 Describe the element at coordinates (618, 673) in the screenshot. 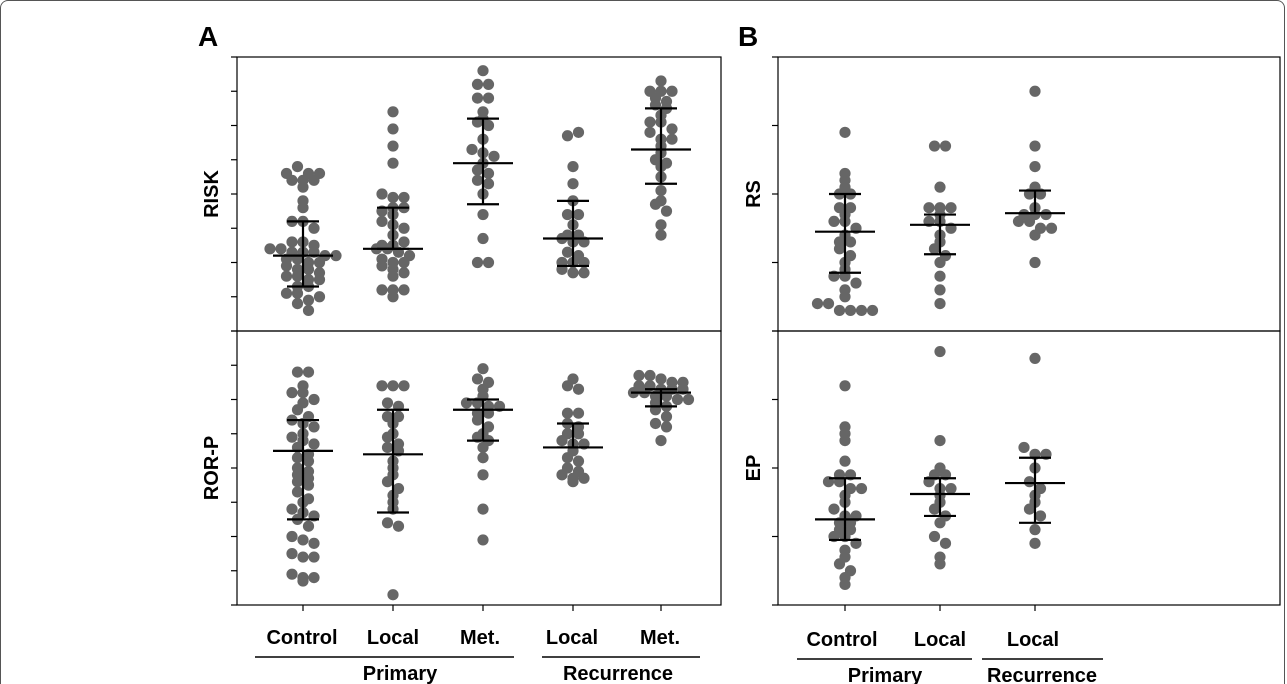

I see `group-label-recurrence-a: Recurrence` at that location.